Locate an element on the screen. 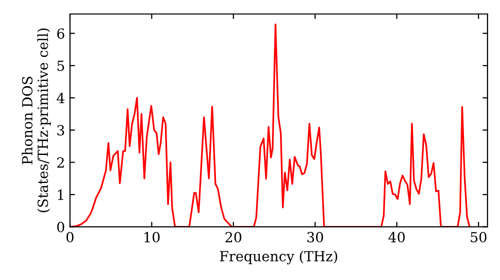 The height and width of the screenshot is (280, 500). x-axis-title: Frequency (THz) is located at coordinates (279, 257).